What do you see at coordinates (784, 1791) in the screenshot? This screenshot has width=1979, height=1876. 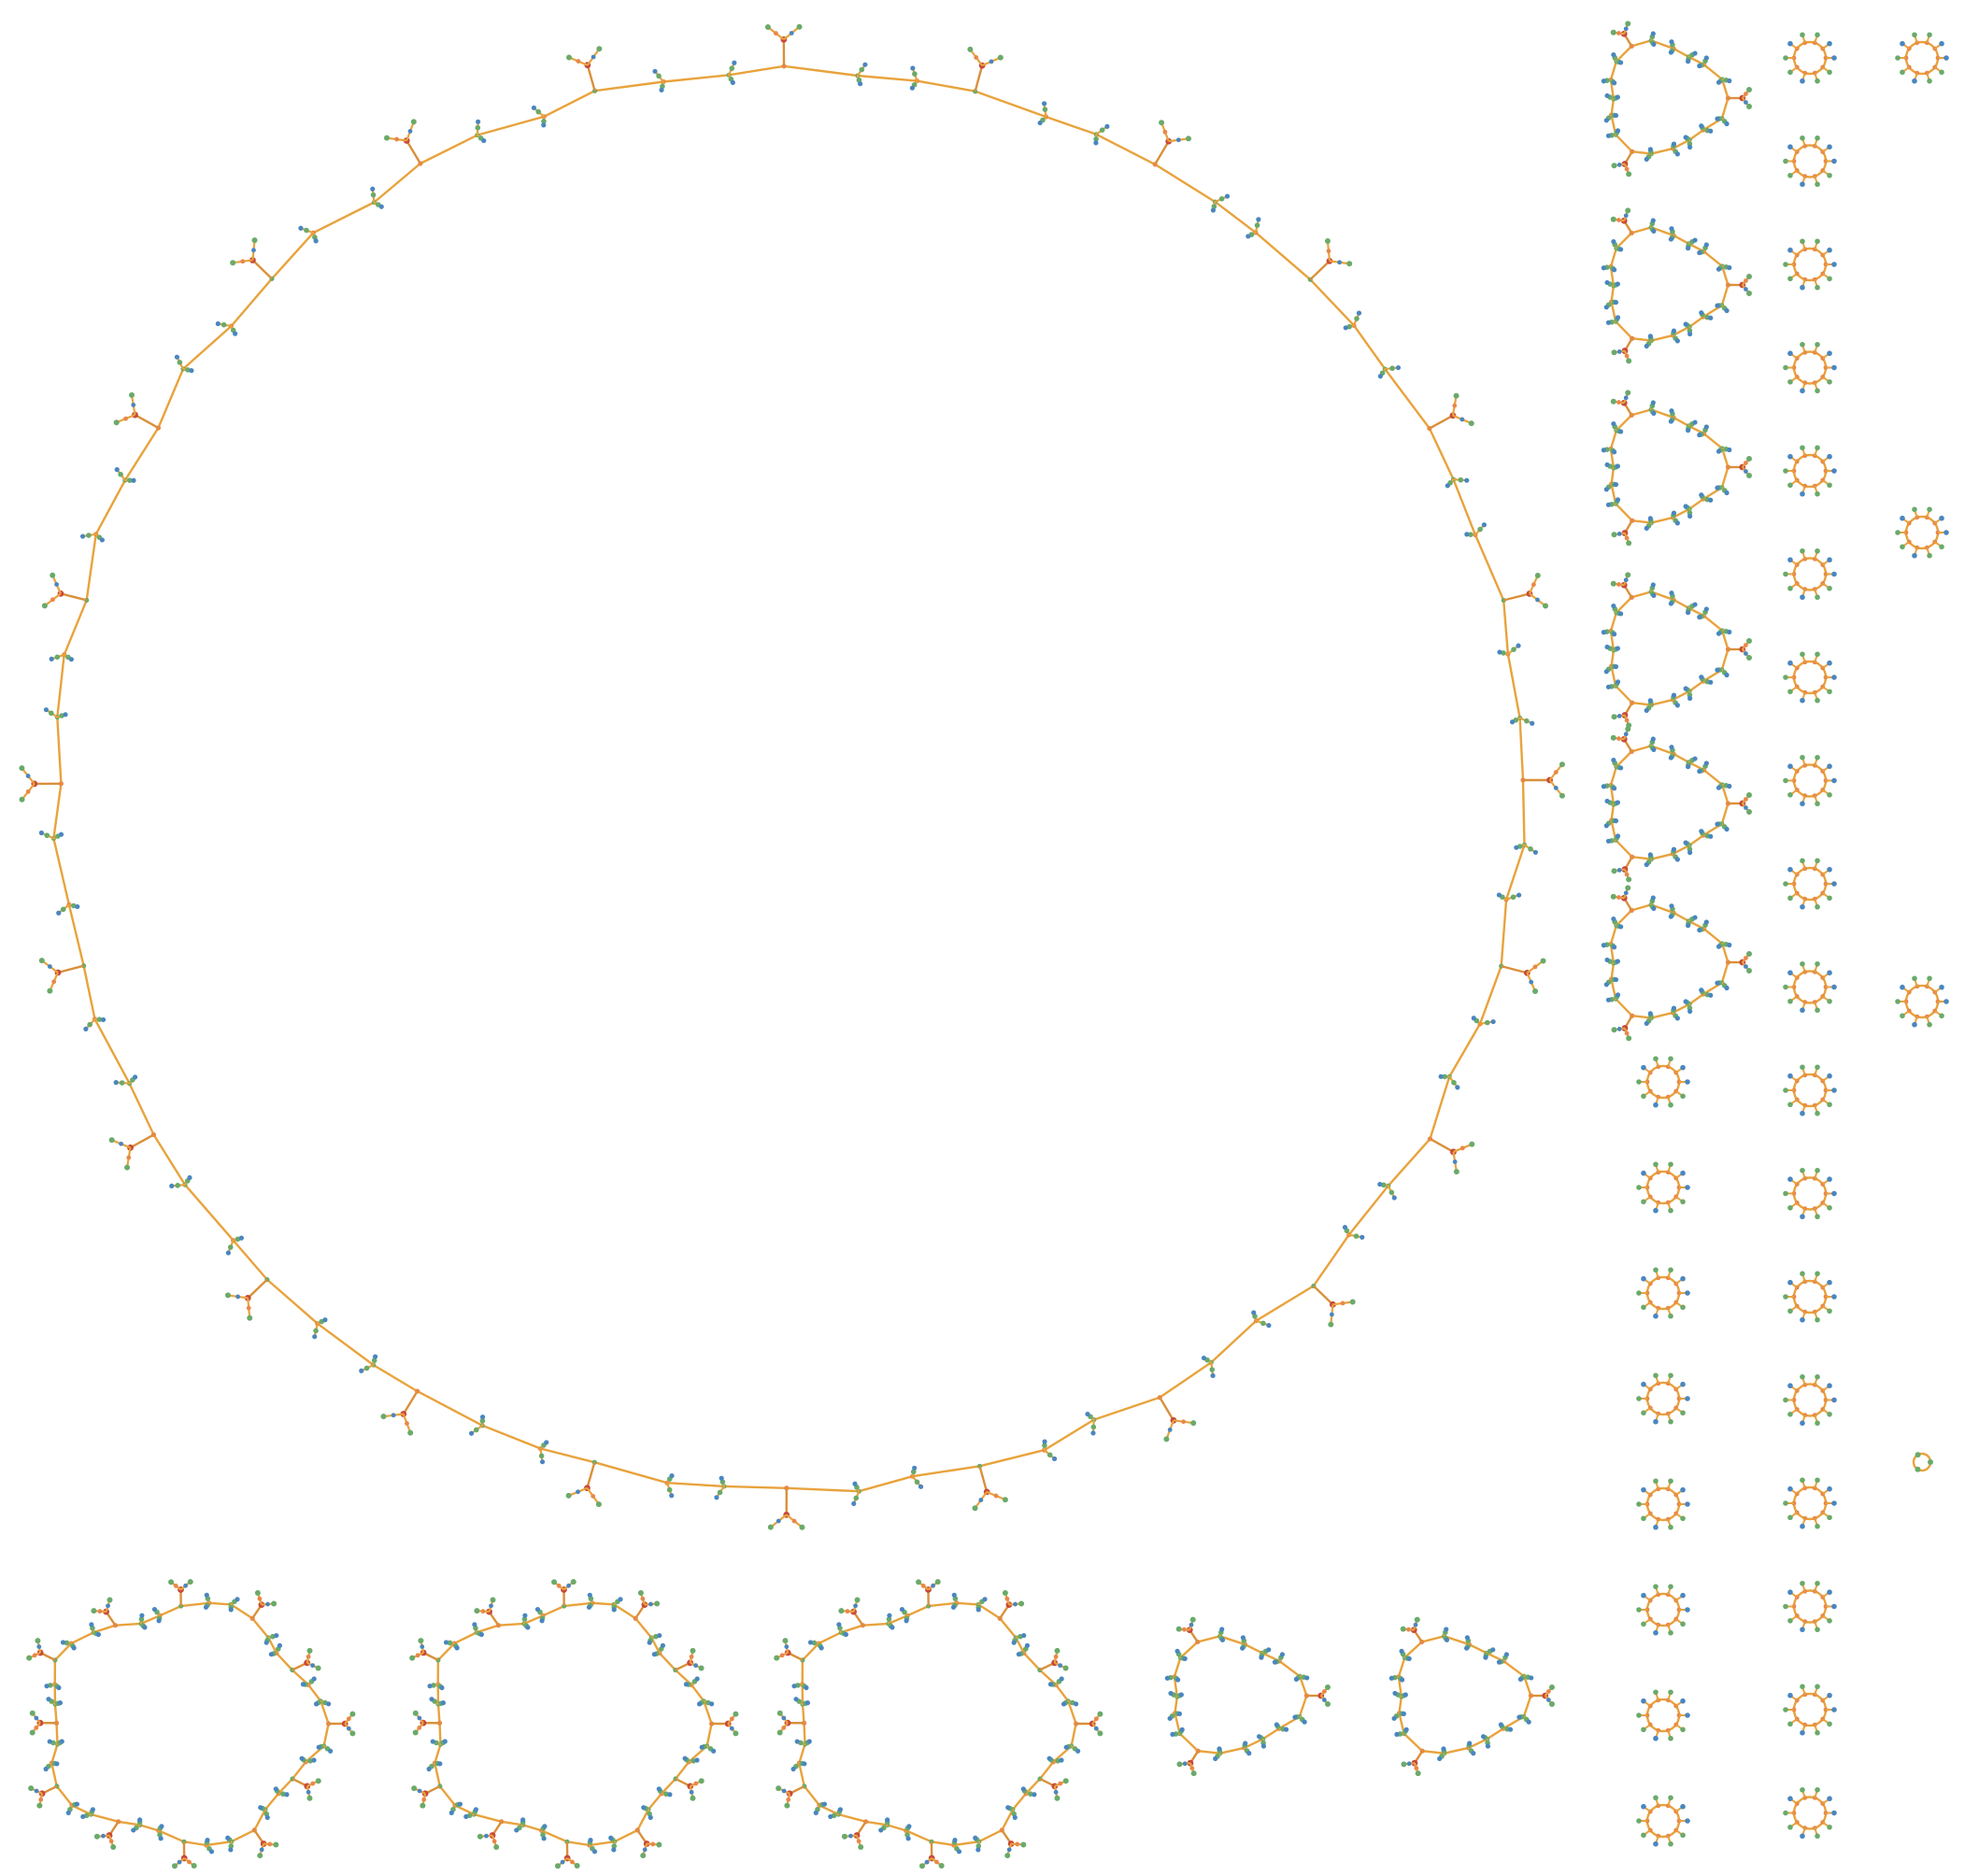 I see `medium-ring-3-branch-arm-mid` at bounding box center [784, 1791].